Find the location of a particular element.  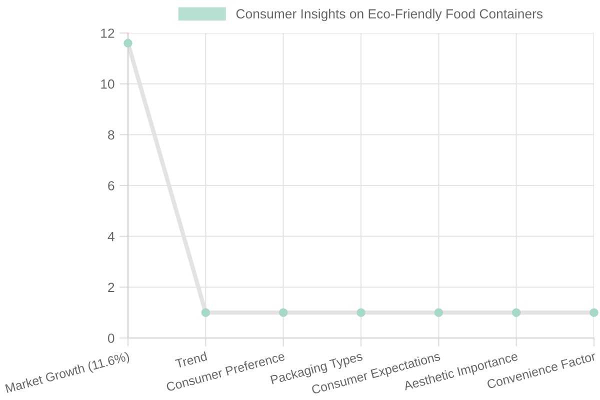

x-tick-label: Trend is located at coordinates (191, 359).